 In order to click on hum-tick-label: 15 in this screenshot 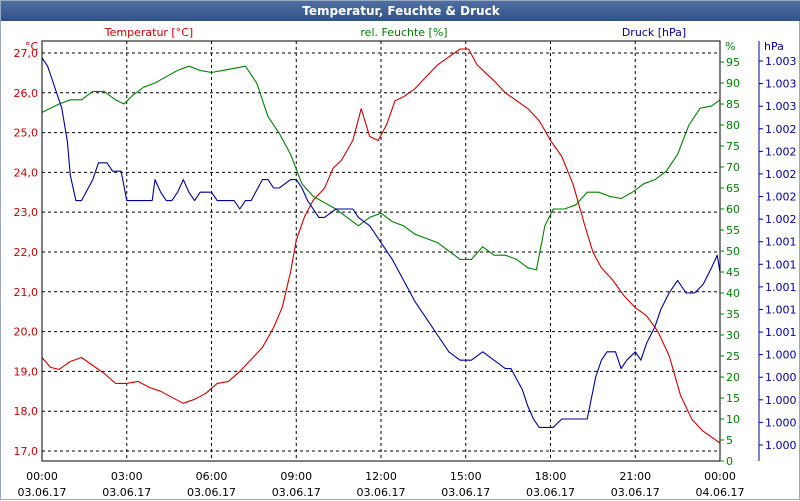, I will do `click(733, 398)`.